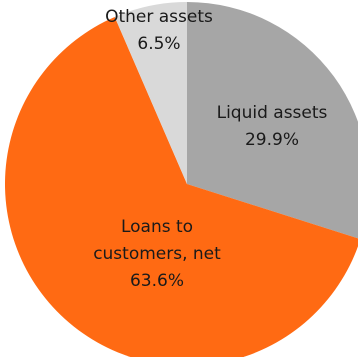 Image resolution: width=358 pixels, height=357 pixels. I want to click on pie-label-category: customers, net, so click(157, 254).